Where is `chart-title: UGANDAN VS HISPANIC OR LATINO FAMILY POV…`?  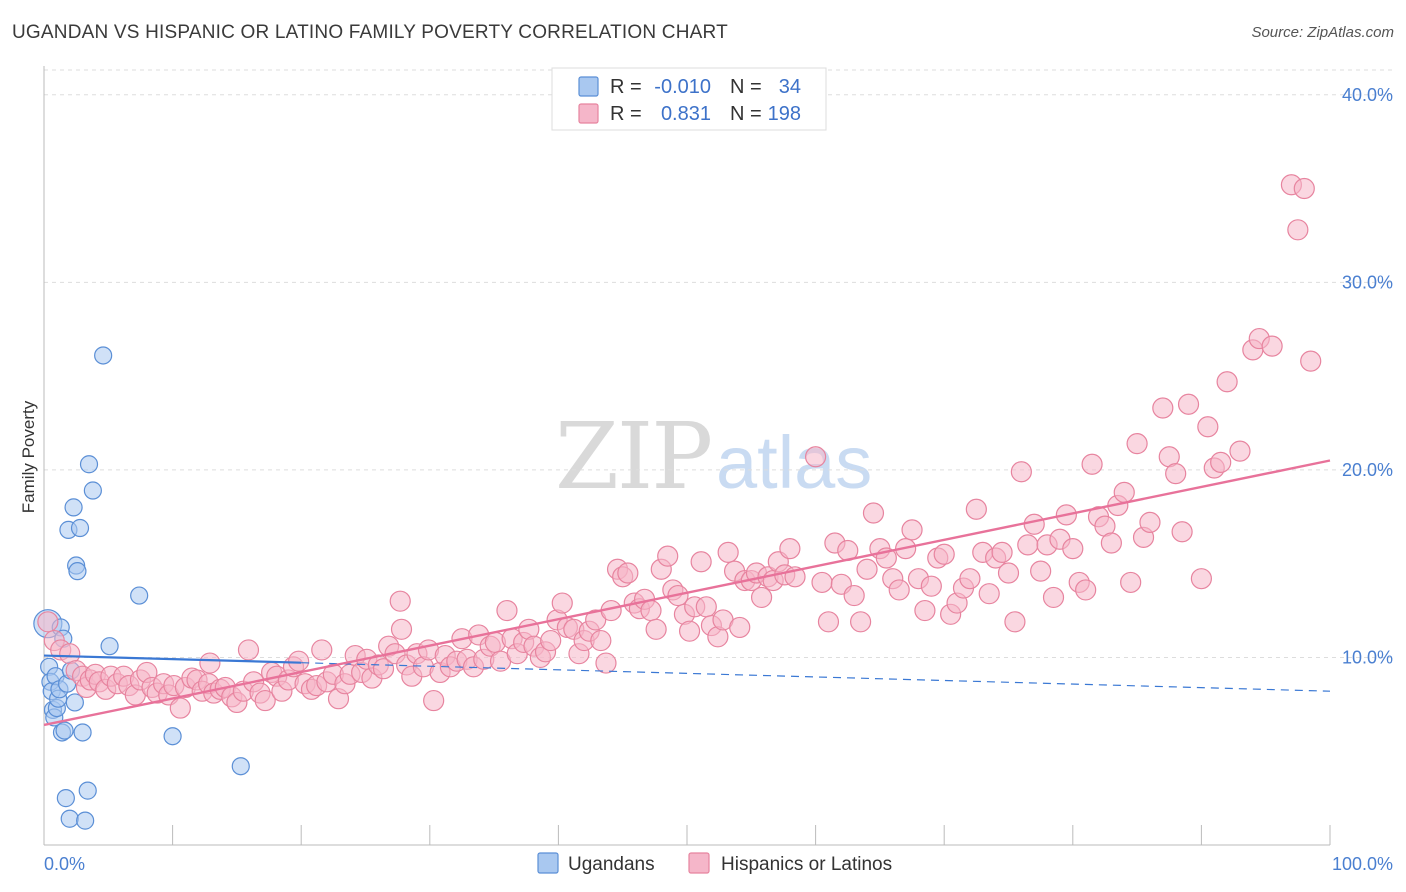
chart-title: UGANDAN VS HISPANIC OR LATINO FAMILY POV… is located at coordinates (370, 32).